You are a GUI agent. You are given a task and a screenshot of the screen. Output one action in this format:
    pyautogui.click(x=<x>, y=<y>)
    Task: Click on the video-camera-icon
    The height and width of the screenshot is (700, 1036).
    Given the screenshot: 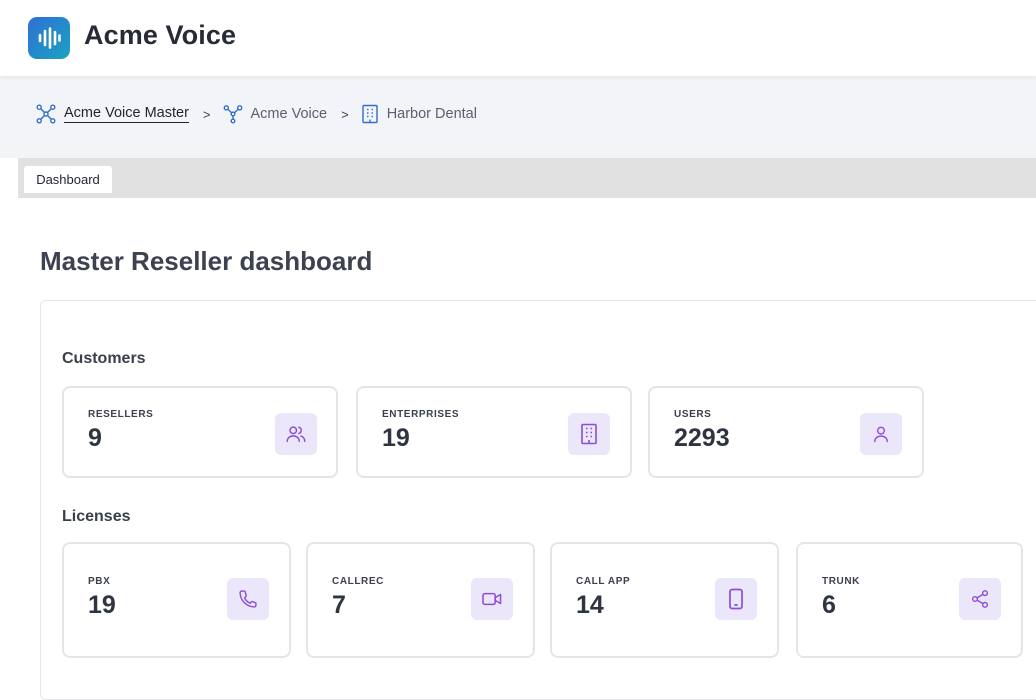 What is the action you would take?
    pyautogui.click(x=492, y=599)
    